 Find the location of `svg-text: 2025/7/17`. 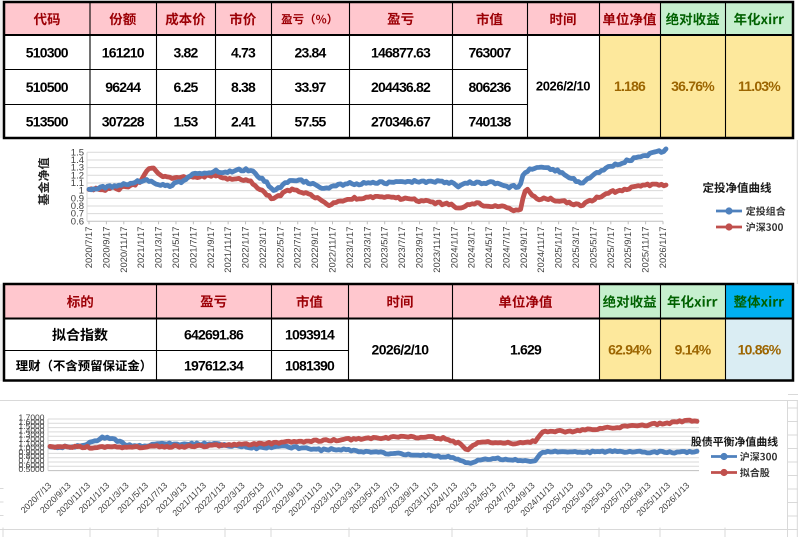

svg-text: 2025/7/17 is located at coordinates (610, 248).